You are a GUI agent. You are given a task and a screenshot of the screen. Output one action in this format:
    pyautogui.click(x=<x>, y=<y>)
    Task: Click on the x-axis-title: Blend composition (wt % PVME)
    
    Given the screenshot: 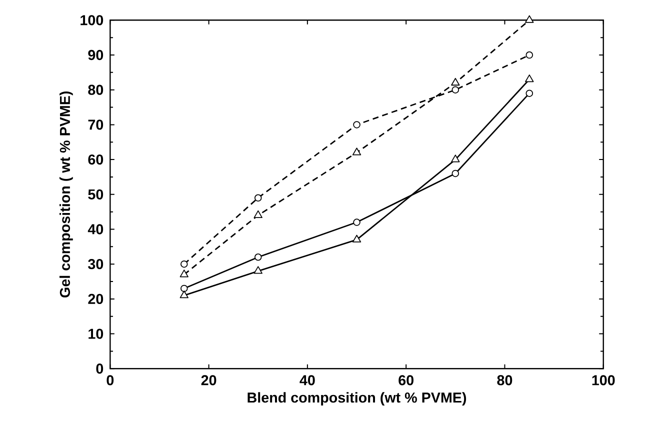 What is the action you would take?
    pyautogui.click(x=357, y=399)
    